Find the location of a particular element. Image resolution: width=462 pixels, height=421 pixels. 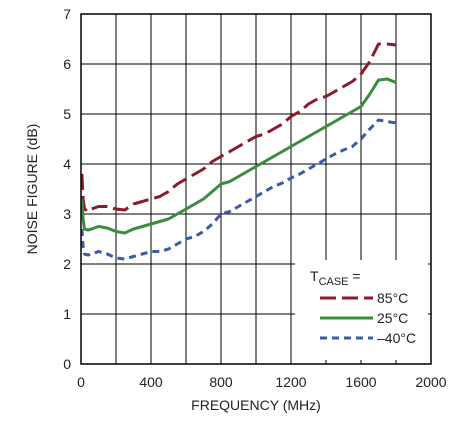

legend-title-suffix: = is located at coordinates (355, 276).